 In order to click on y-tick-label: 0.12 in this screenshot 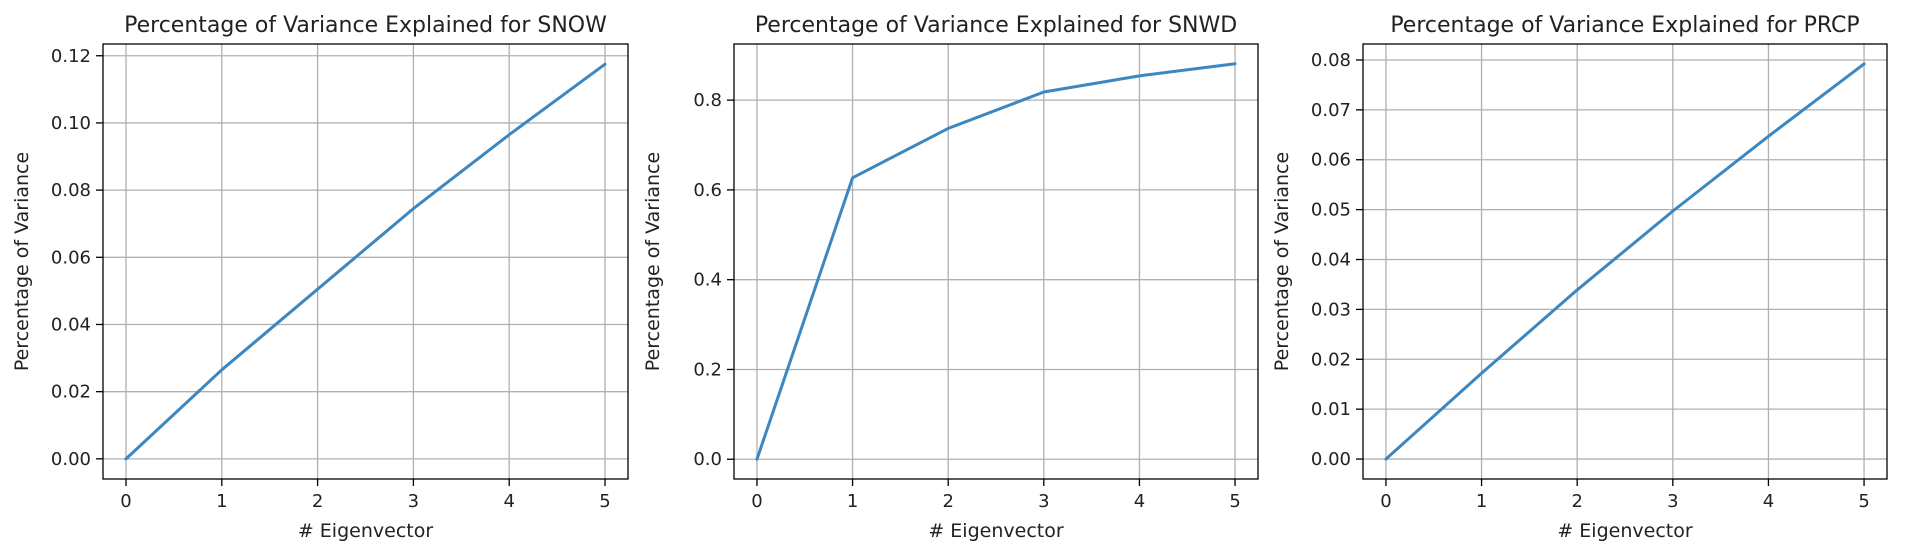, I will do `click(71, 56)`.